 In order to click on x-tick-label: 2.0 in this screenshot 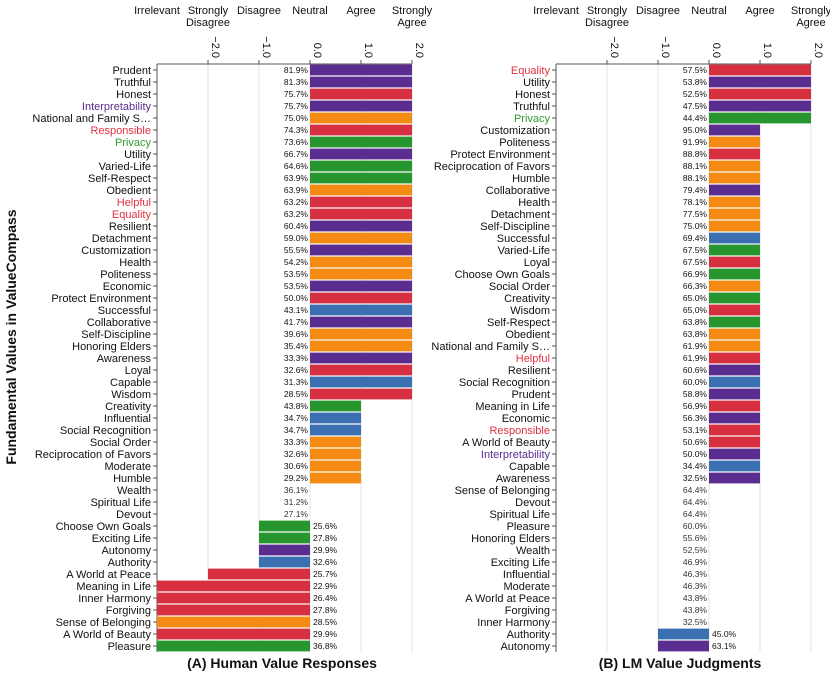, I will do `click(818, 50)`.